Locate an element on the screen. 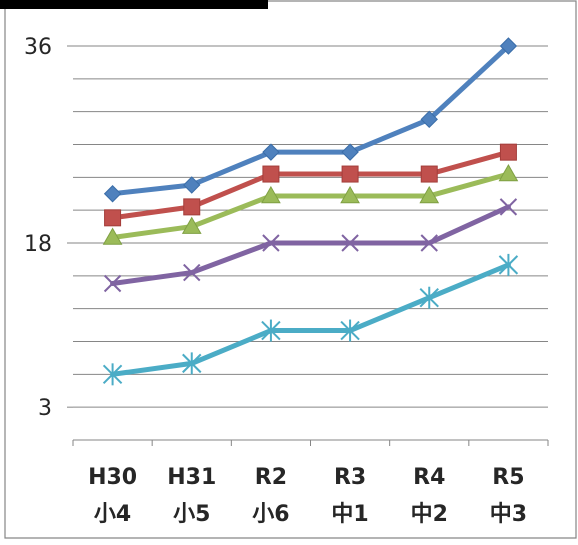  x-tick-label-grade: 中1 is located at coordinates (349, 514).